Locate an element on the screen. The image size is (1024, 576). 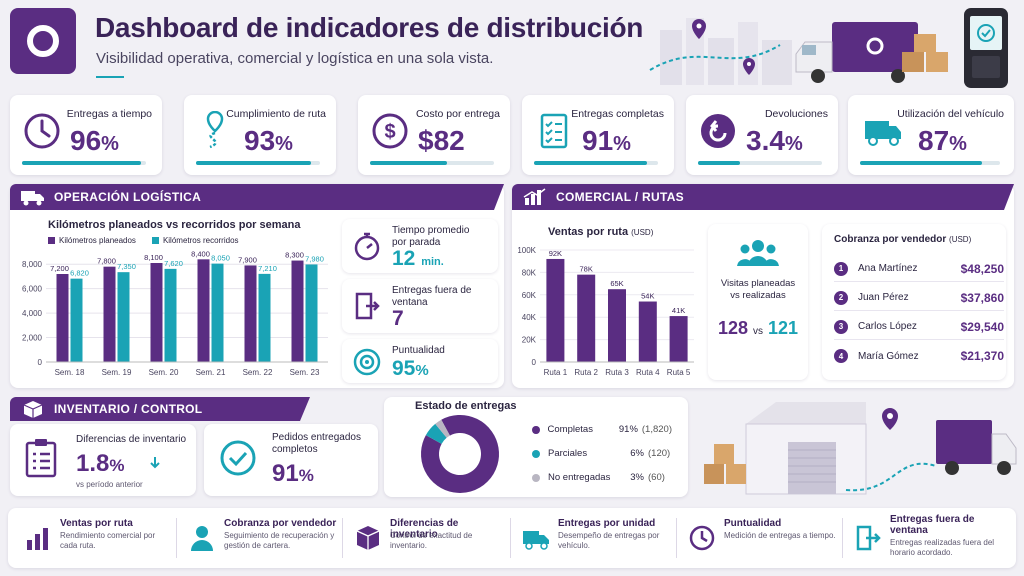
subtitle-underline is located at coordinates (110, 77).